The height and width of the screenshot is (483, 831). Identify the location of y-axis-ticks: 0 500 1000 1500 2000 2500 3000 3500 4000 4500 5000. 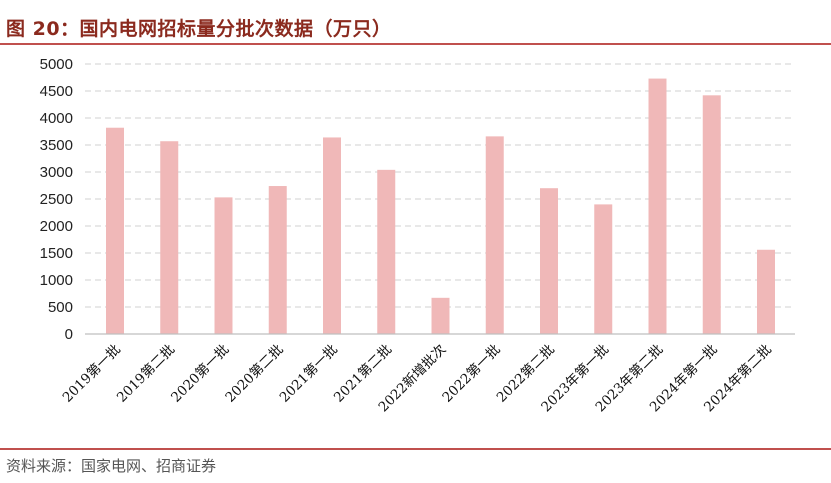
(56, 199).